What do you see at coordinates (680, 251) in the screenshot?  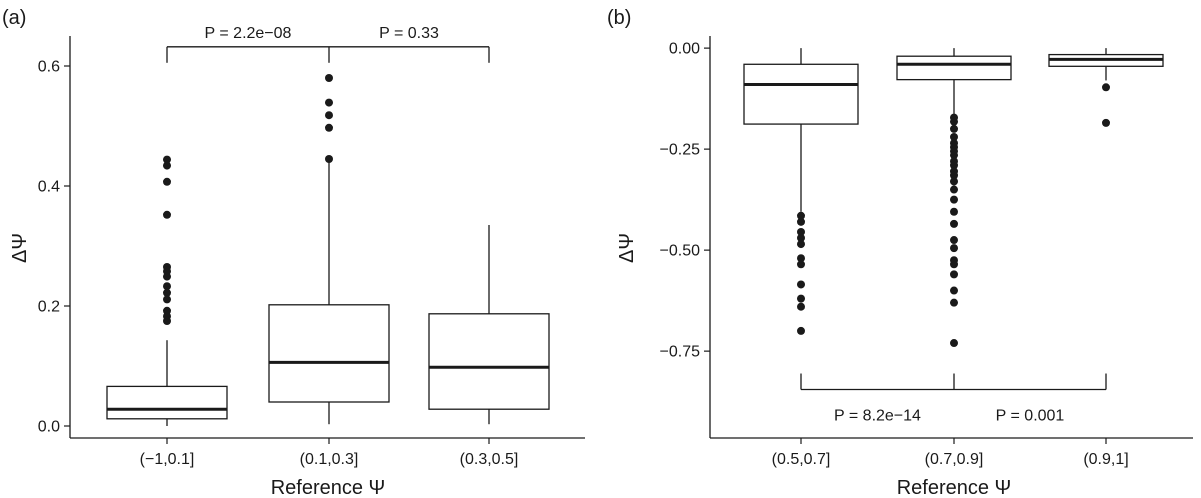 I see `y-tick-label: −0.50` at bounding box center [680, 251].